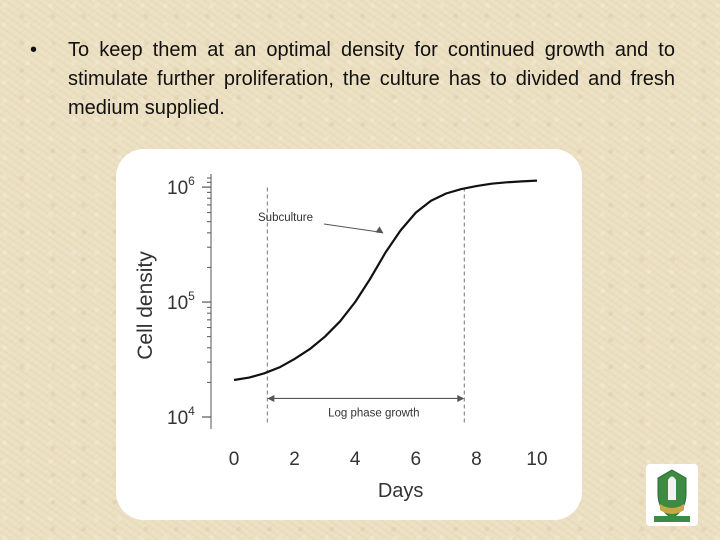  What do you see at coordinates (672, 495) in the screenshot?
I see `university-logo-icon` at bounding box center [672, 495].